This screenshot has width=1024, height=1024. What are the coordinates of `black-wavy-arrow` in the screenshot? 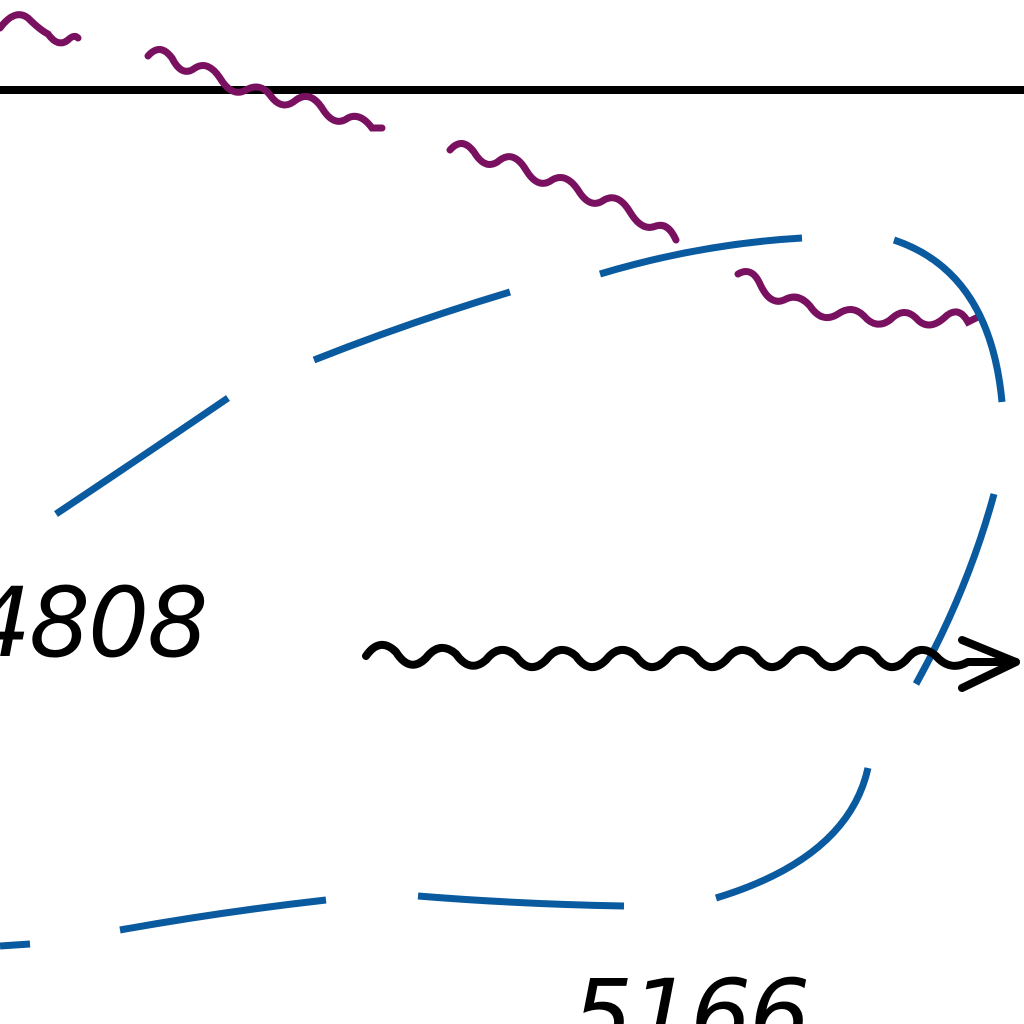 It's located at (691, 664).